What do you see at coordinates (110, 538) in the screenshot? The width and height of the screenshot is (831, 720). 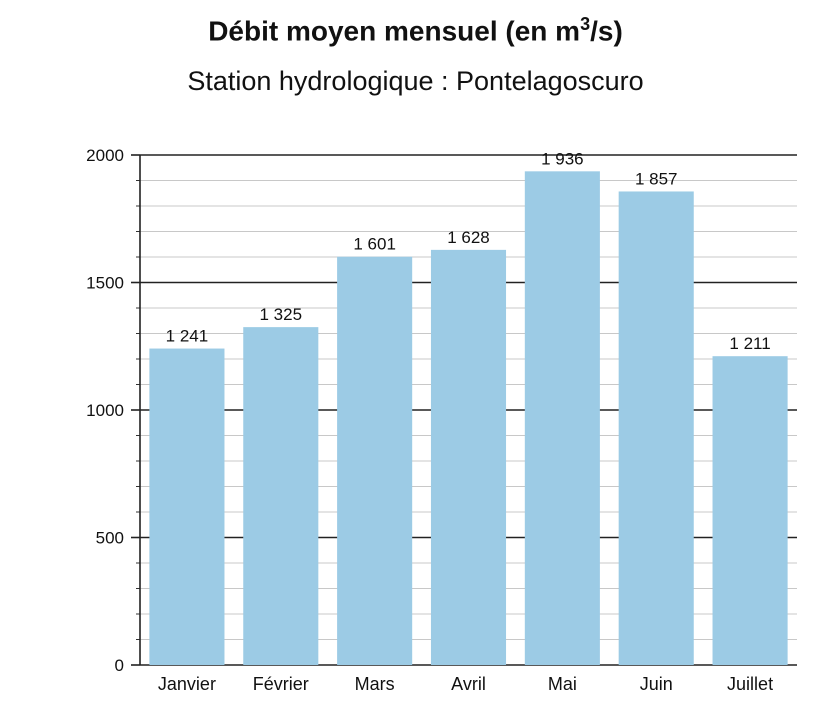 I see `y-tick-label: 500` at bounding box center [110, 538].